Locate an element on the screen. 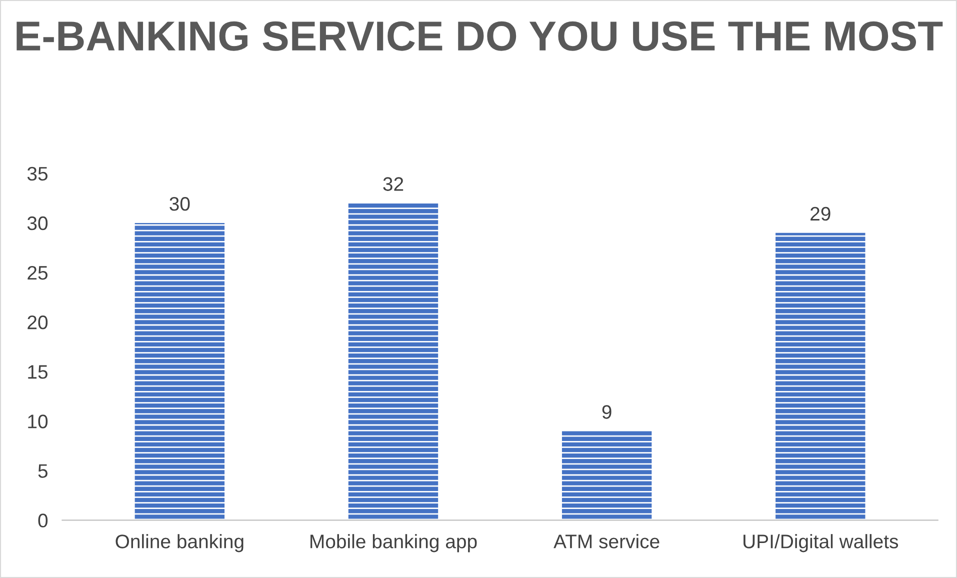  y-tick-label: 20 is located at coordinates (38, 322).